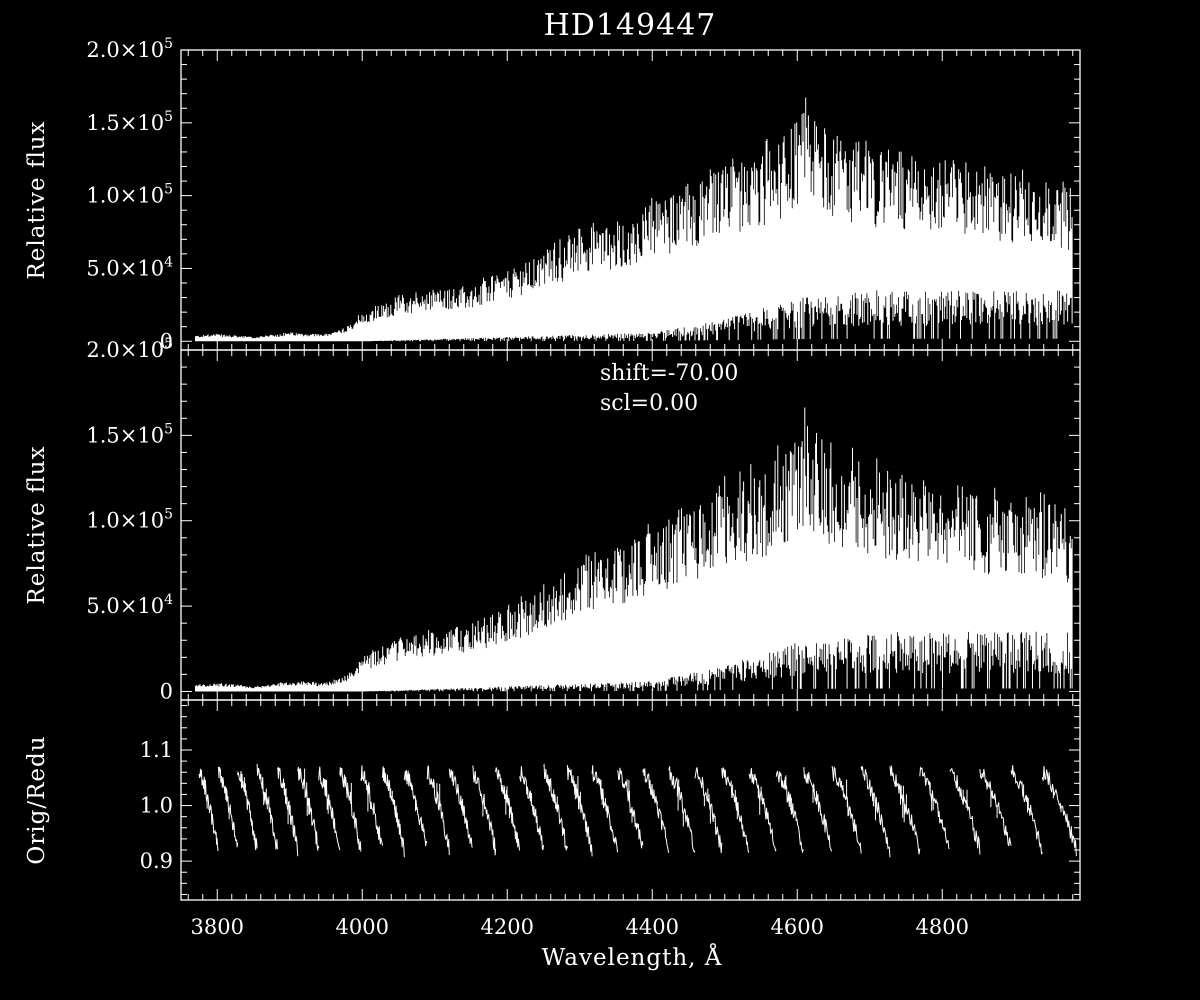 The image size is (1200, 1000). I want to click on scale-annotation: scl=0.00, so click(649, 403).